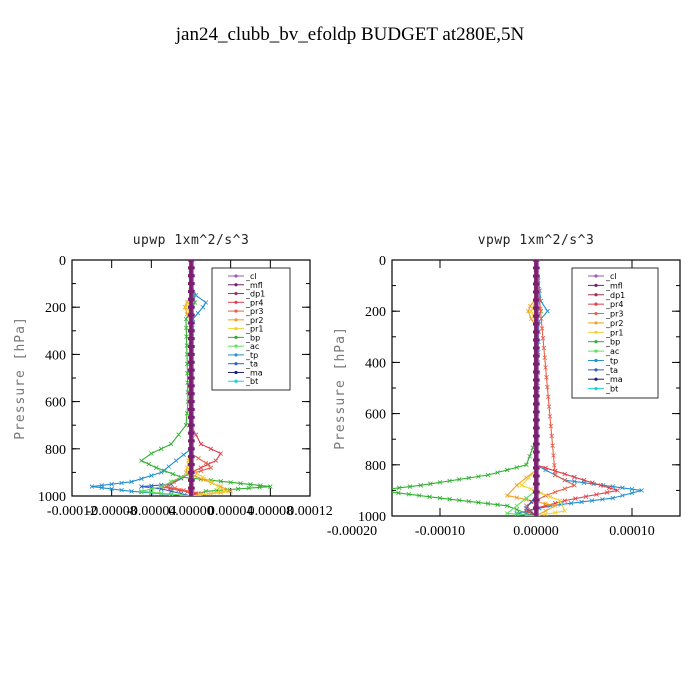 This screenshot has width=700, height=700. What do you see at coordinates (52, 497) in the screenshot?
I see `y-tick-label: 1000` at bounding box center [52, 497].